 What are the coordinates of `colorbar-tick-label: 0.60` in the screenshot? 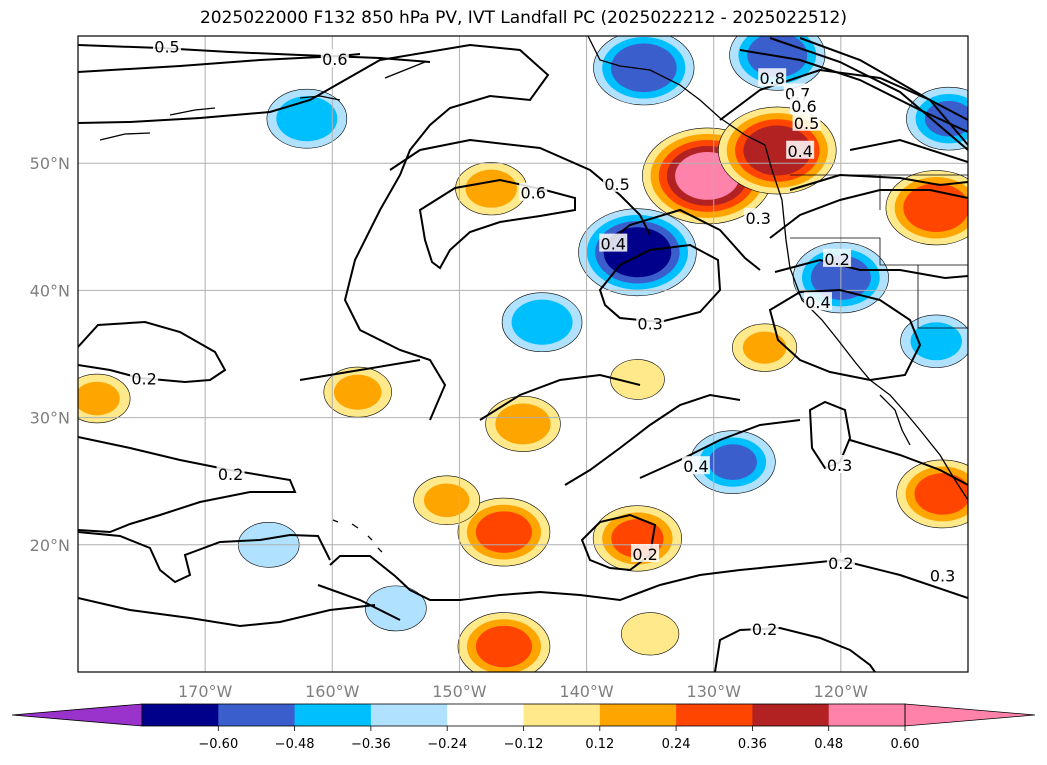 It's located at (905, 744).